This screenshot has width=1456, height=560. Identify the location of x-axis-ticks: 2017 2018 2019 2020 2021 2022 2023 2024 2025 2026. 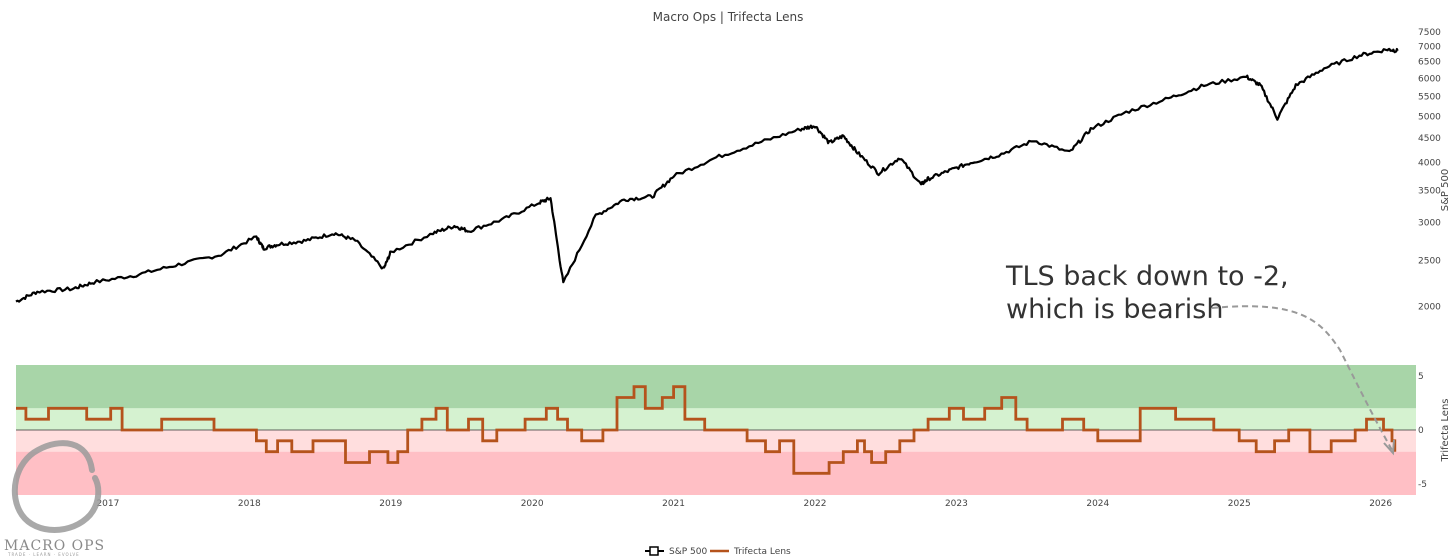
(744, 504).